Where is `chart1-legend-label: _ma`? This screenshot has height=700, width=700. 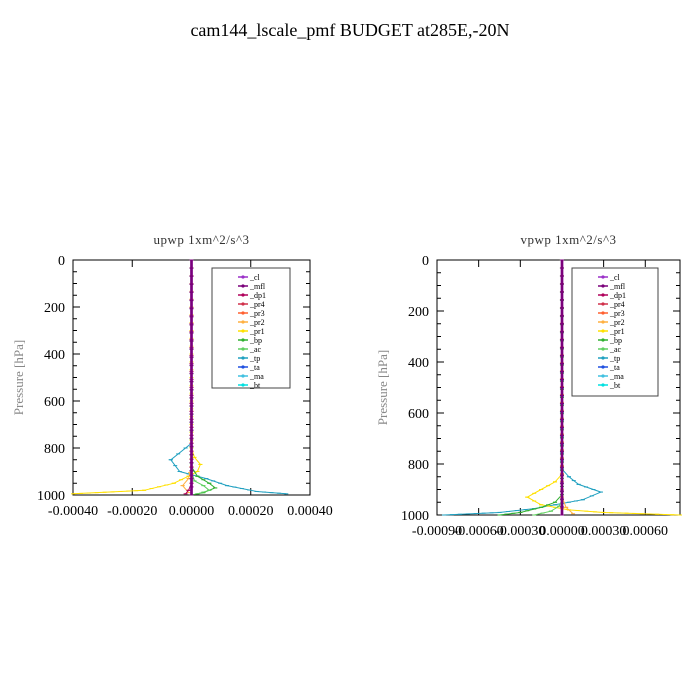
chart1-legend-label: _ma is located at coordinates (256, 376).